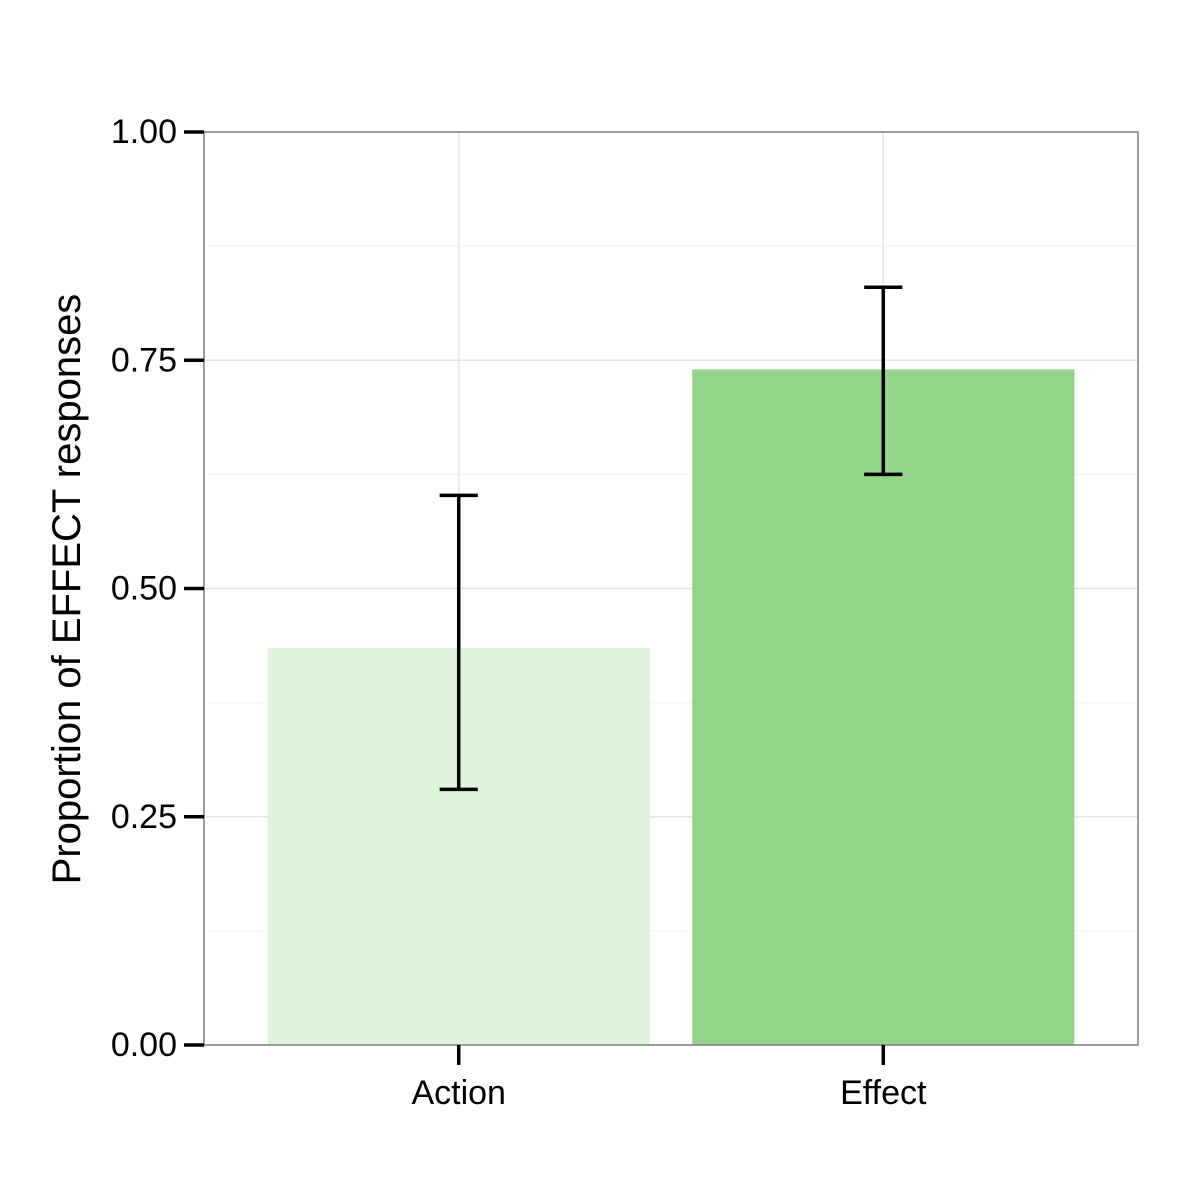  I want to click on x-axis: Action Effect, so click(669, 1078).